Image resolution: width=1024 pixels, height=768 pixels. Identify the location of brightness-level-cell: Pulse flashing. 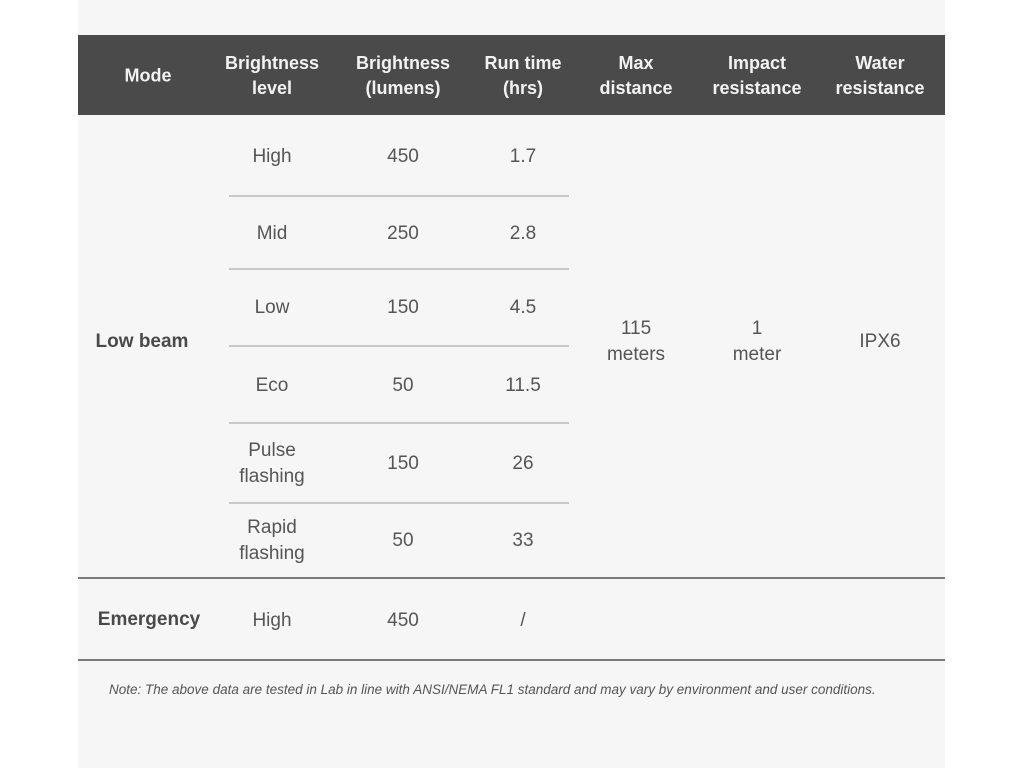
(272, 463).